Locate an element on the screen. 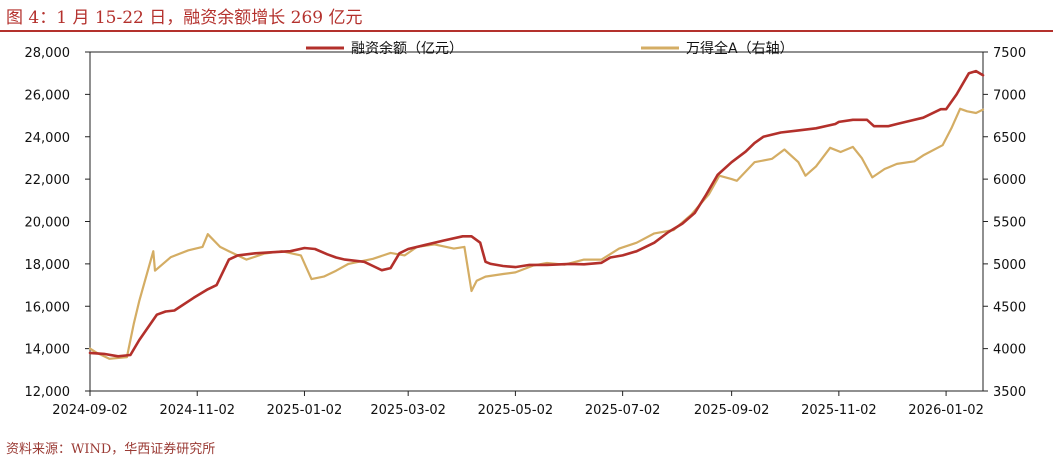  legend: 融资余额（亿元） 万得全A（右轴） is located at coordinates (550, 48).